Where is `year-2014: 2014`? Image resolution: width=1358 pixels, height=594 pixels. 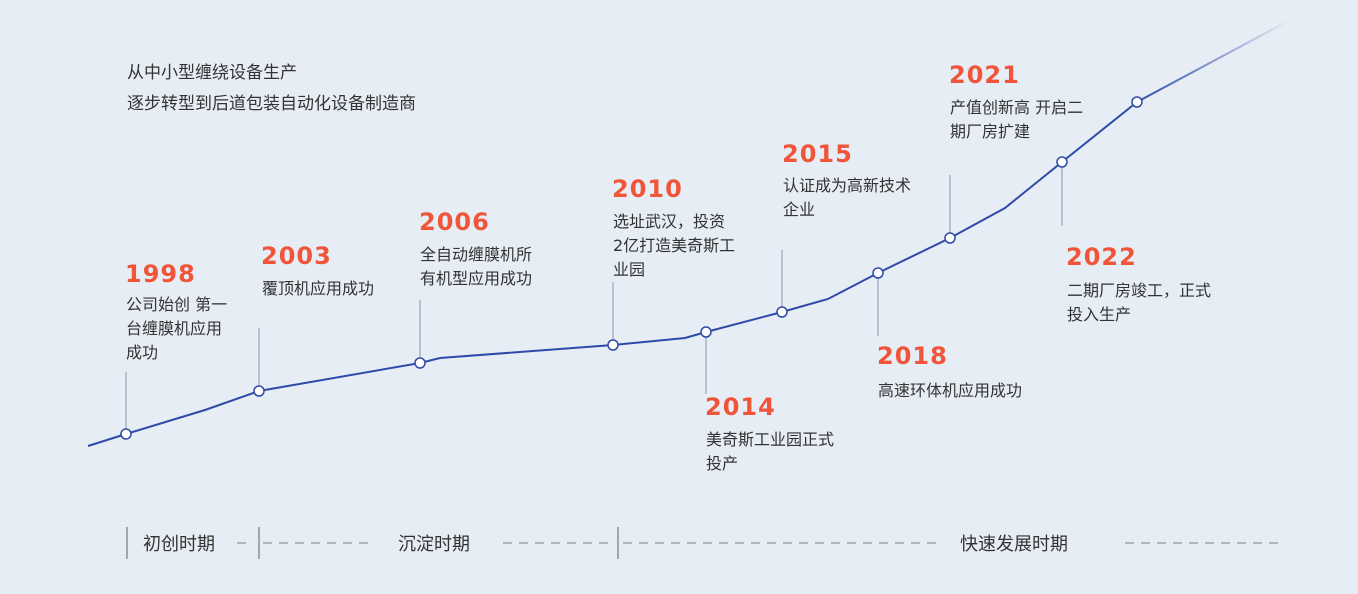 year-2014: 2014 is located at coordinates (740, 407).